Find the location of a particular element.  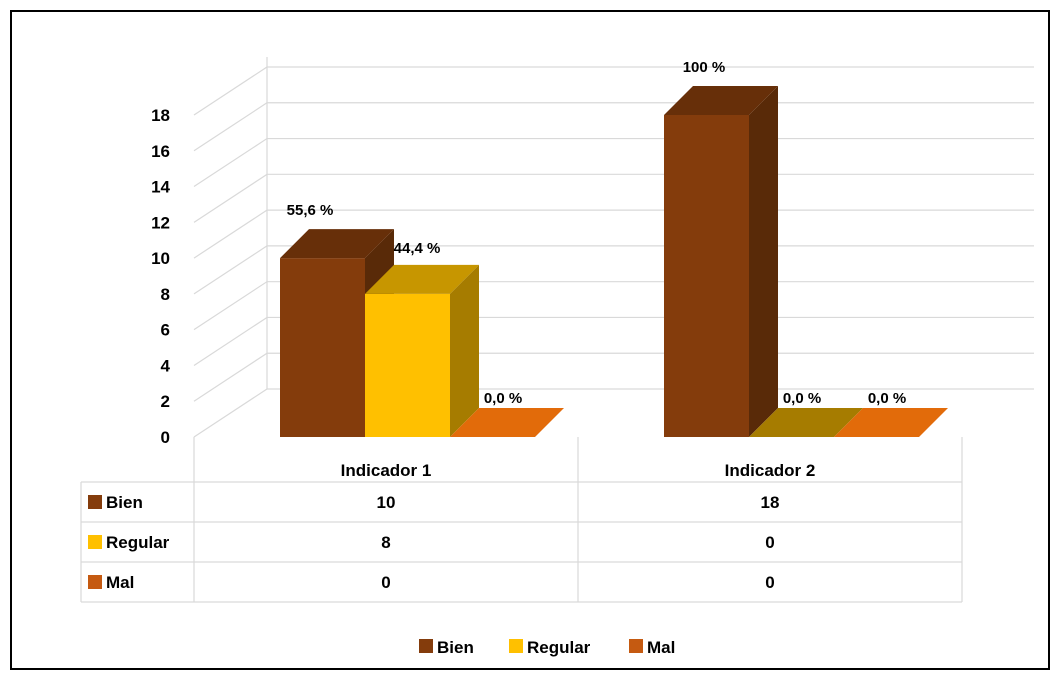

table-row-label: Bien is located at coordinates (124, 502).